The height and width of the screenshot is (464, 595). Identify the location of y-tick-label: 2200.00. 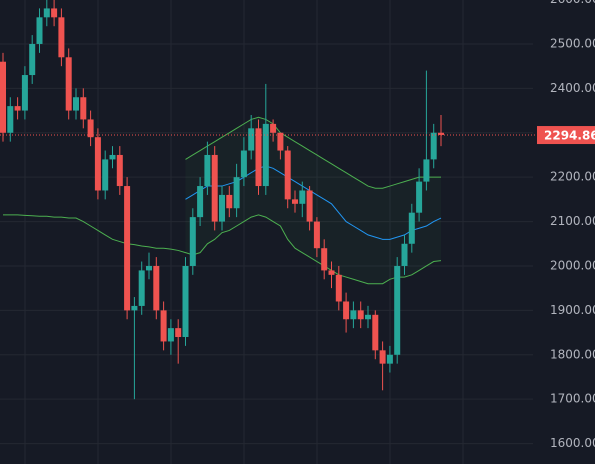
(572, 177).